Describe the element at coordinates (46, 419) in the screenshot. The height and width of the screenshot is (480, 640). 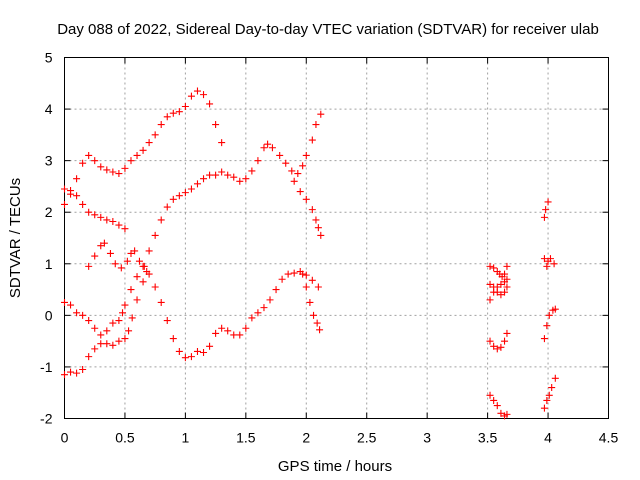
I see `y-tick-label: -2` at that location.